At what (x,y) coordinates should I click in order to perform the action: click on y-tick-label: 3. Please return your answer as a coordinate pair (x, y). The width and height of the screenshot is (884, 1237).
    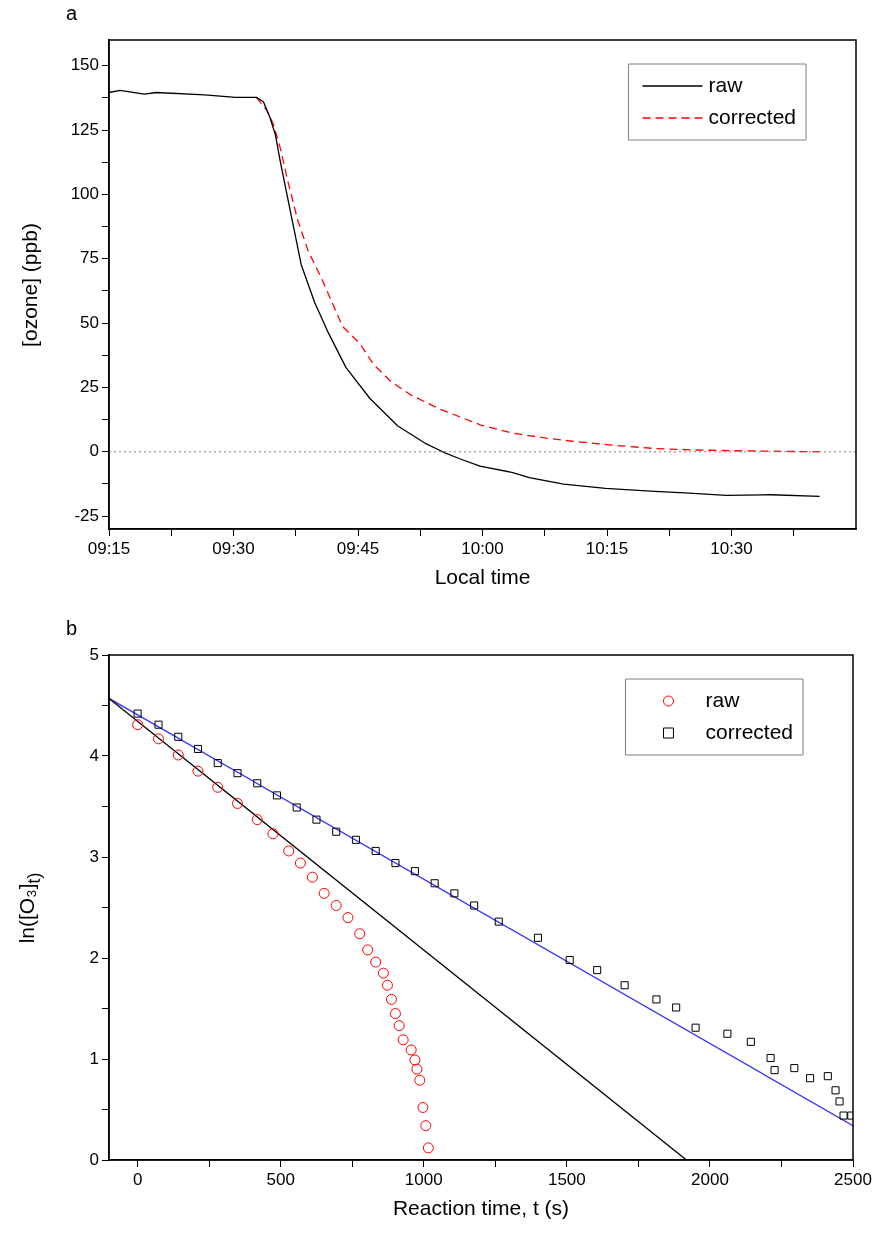
    Looking at the image, I should click on (94, 856).